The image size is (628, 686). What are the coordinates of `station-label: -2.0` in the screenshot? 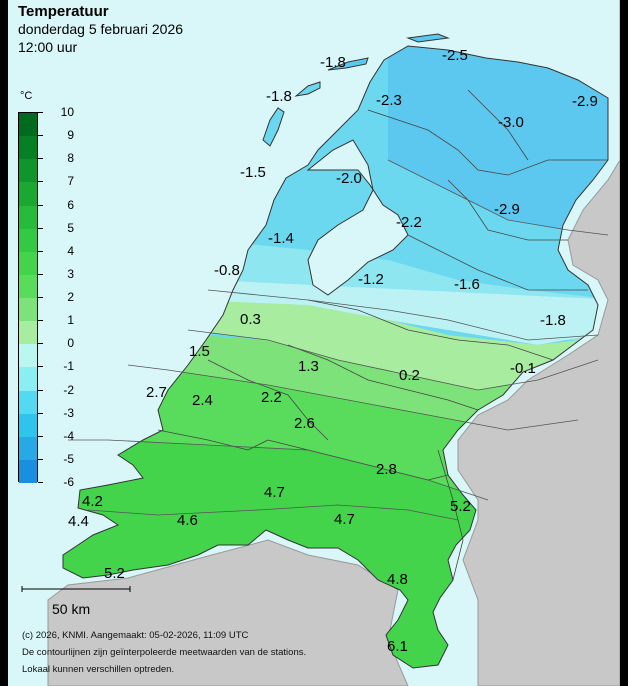 It's located at (349, 178).